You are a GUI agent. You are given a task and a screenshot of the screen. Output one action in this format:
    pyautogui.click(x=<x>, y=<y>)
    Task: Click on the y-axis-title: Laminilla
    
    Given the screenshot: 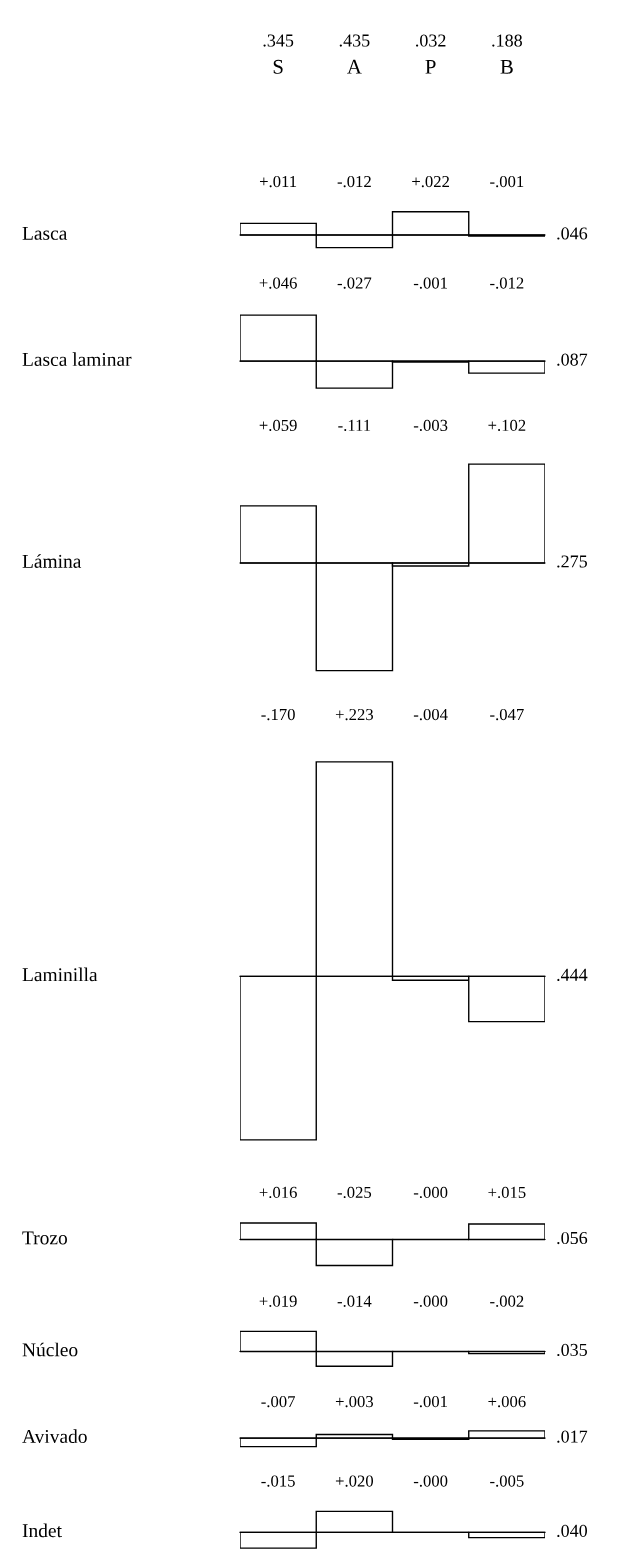 What is the action you would take?
    pyautogui.click(x=60, y=974)
    